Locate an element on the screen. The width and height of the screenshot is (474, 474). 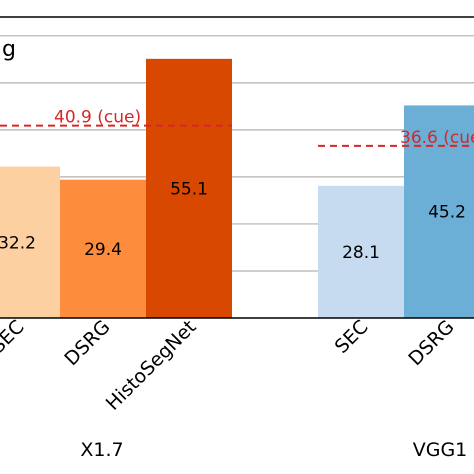
data-label: 45.2 is located at coordinates (447, 213).